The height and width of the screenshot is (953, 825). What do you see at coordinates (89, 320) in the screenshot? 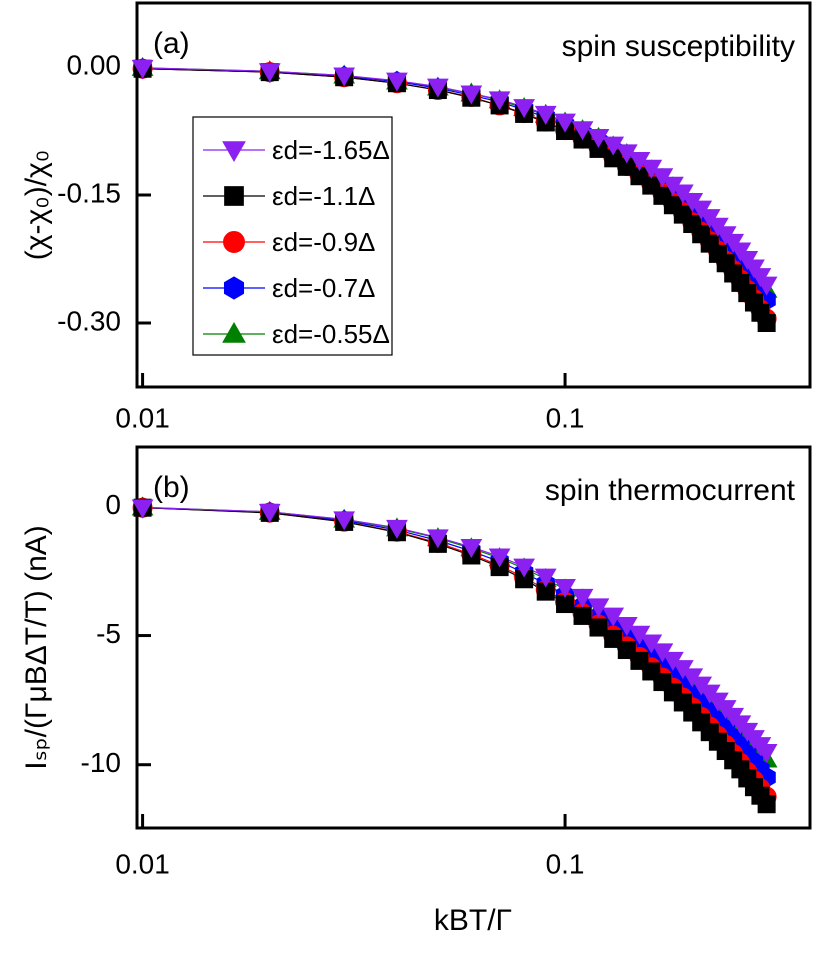
I see `y-tick-label: -0.30` at bounding box center [89, 320].